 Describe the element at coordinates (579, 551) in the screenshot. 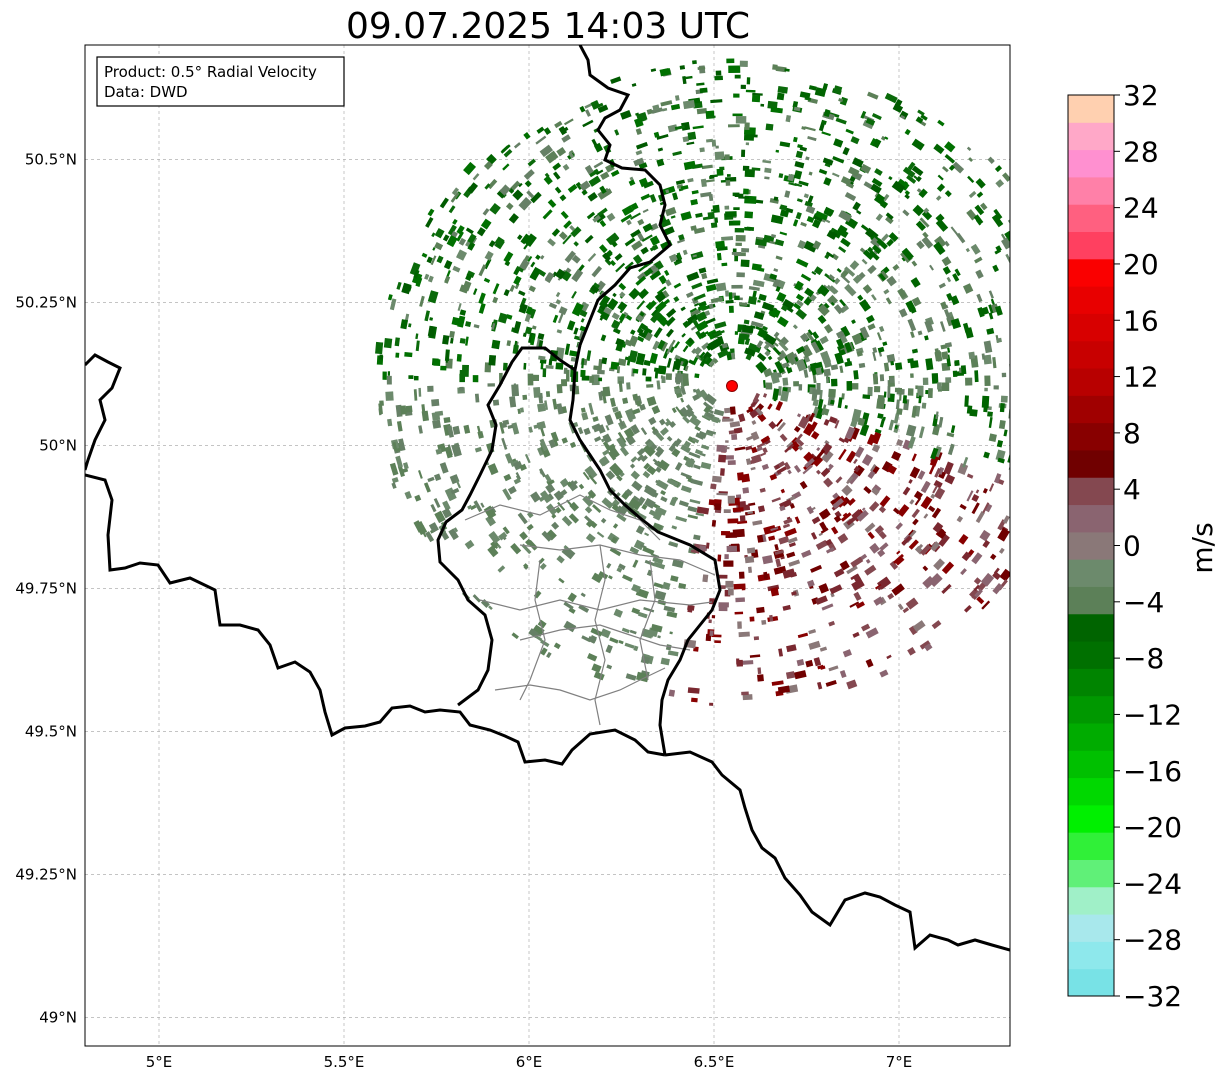

I see `country-border-luxembourg` at that location.